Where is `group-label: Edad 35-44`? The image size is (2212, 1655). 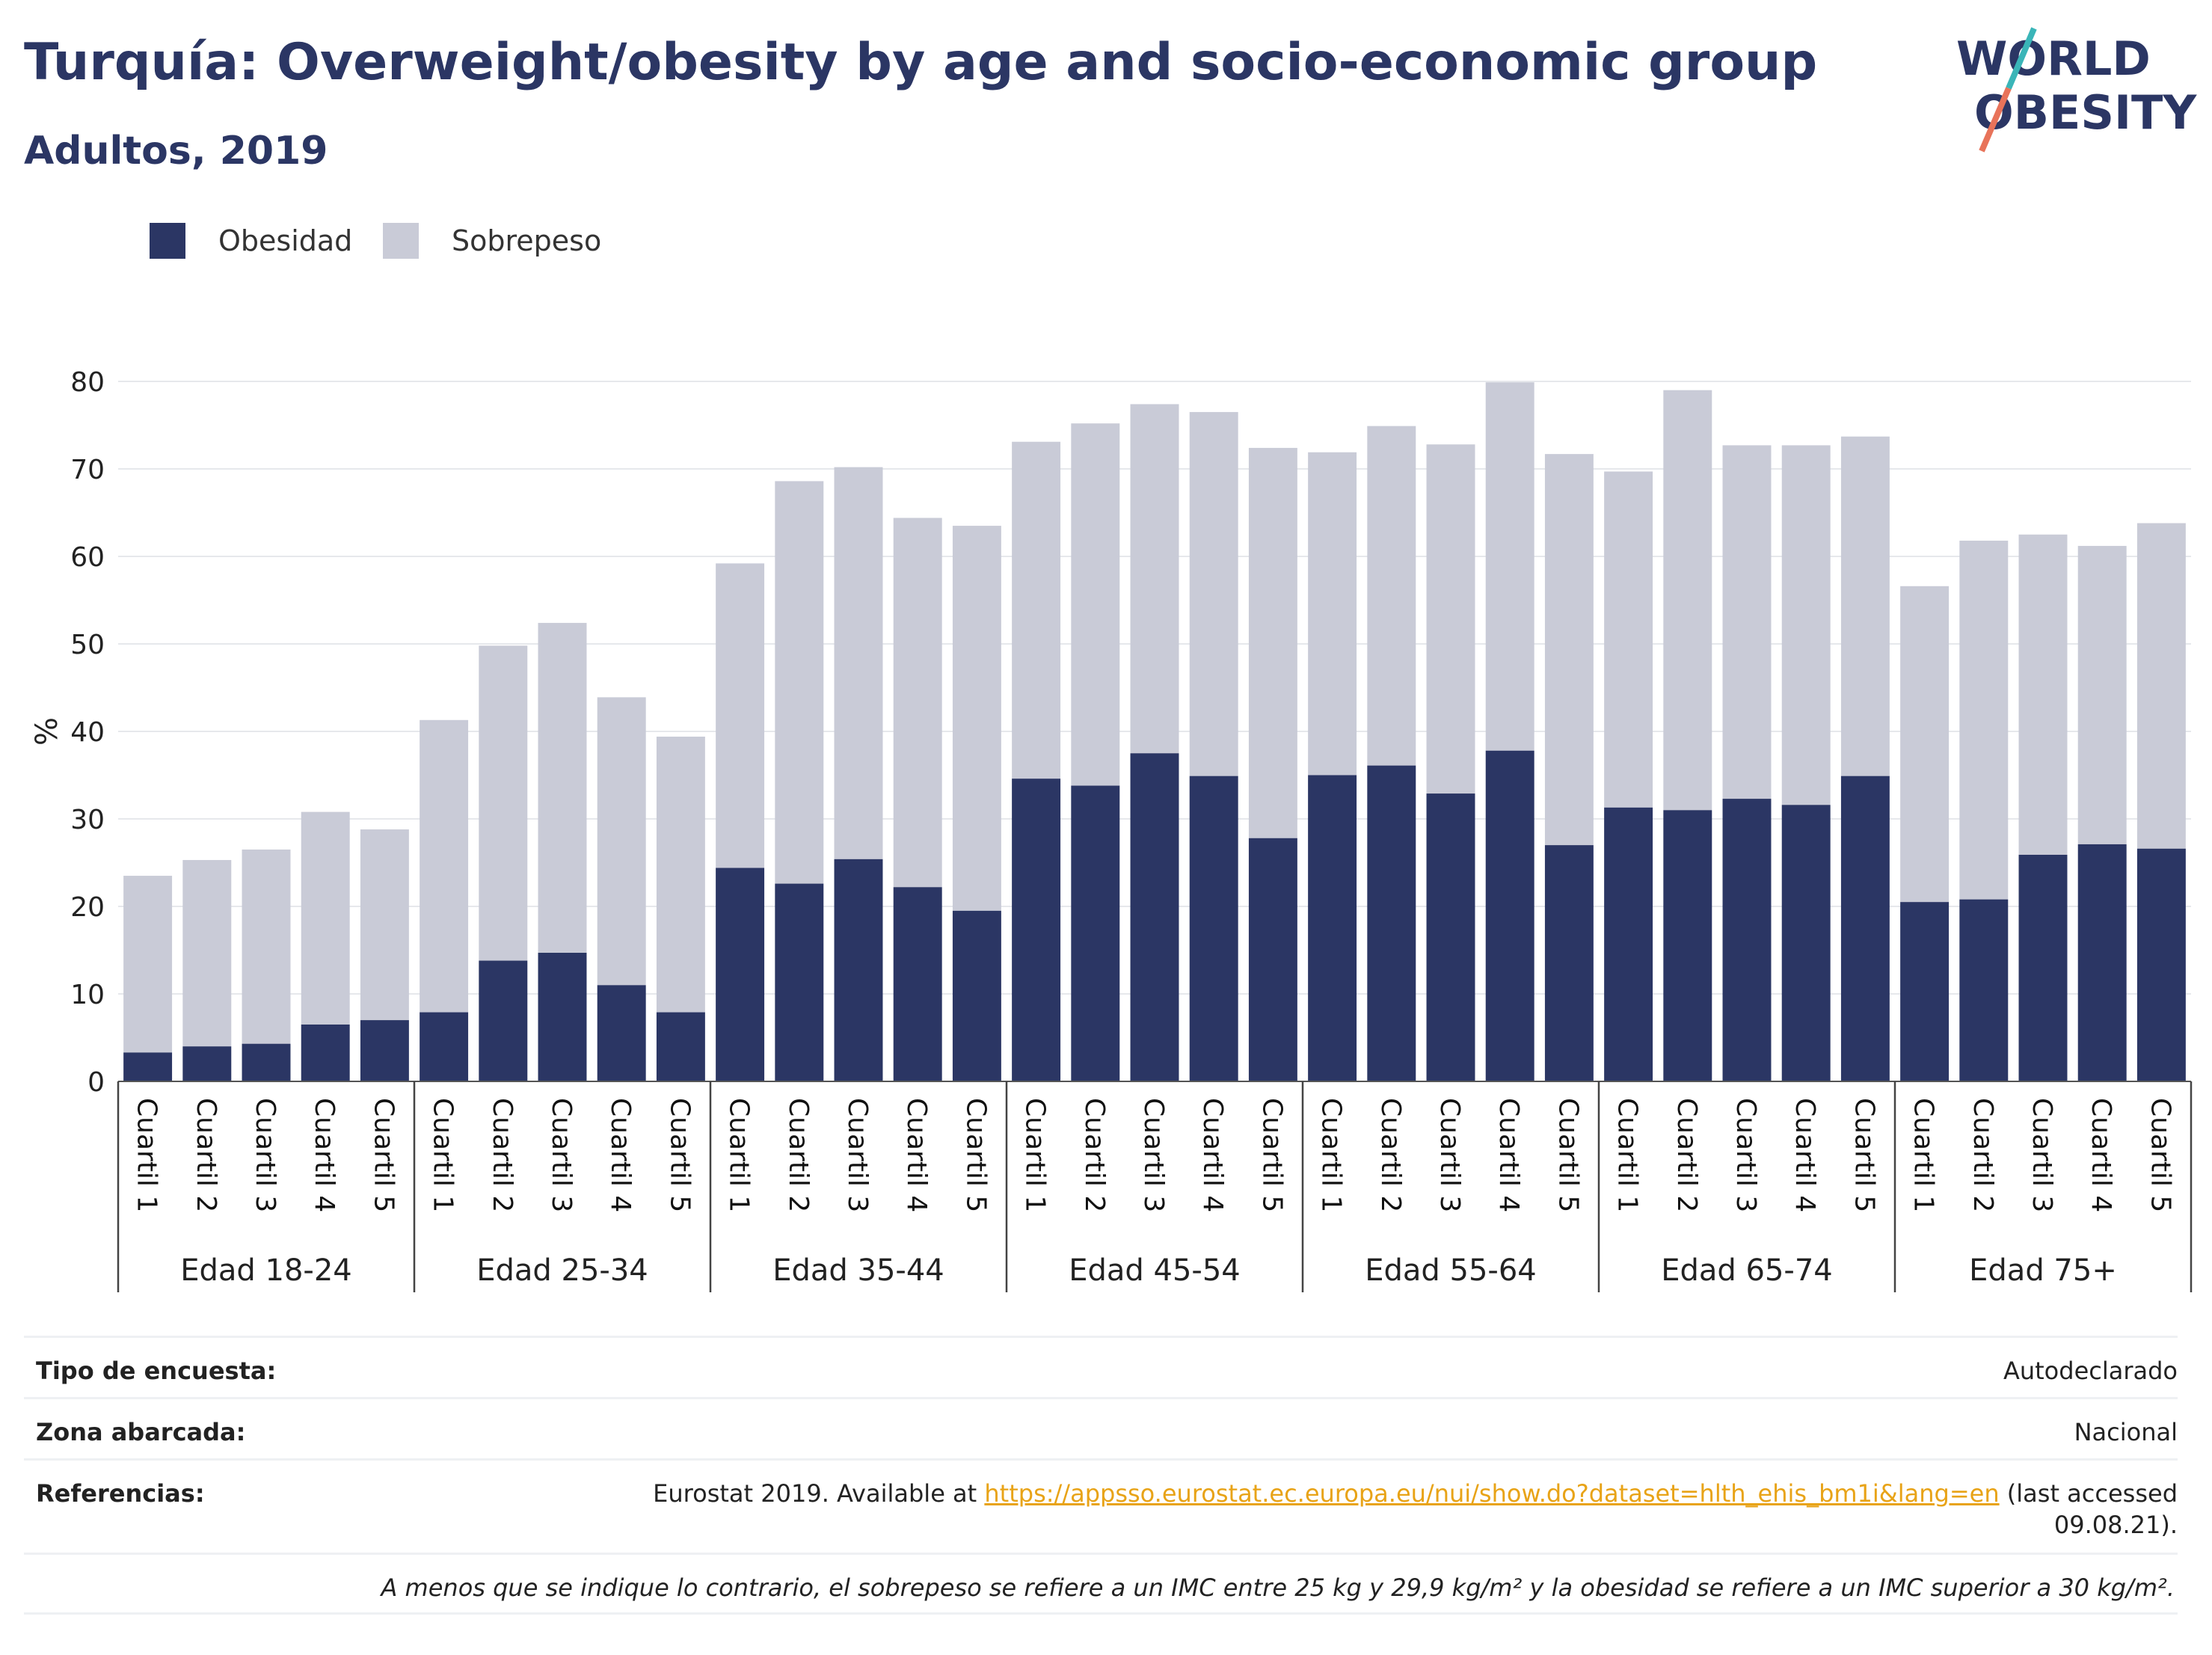
group-label: Edad 35-44 is located at coordinates (858, 1270).